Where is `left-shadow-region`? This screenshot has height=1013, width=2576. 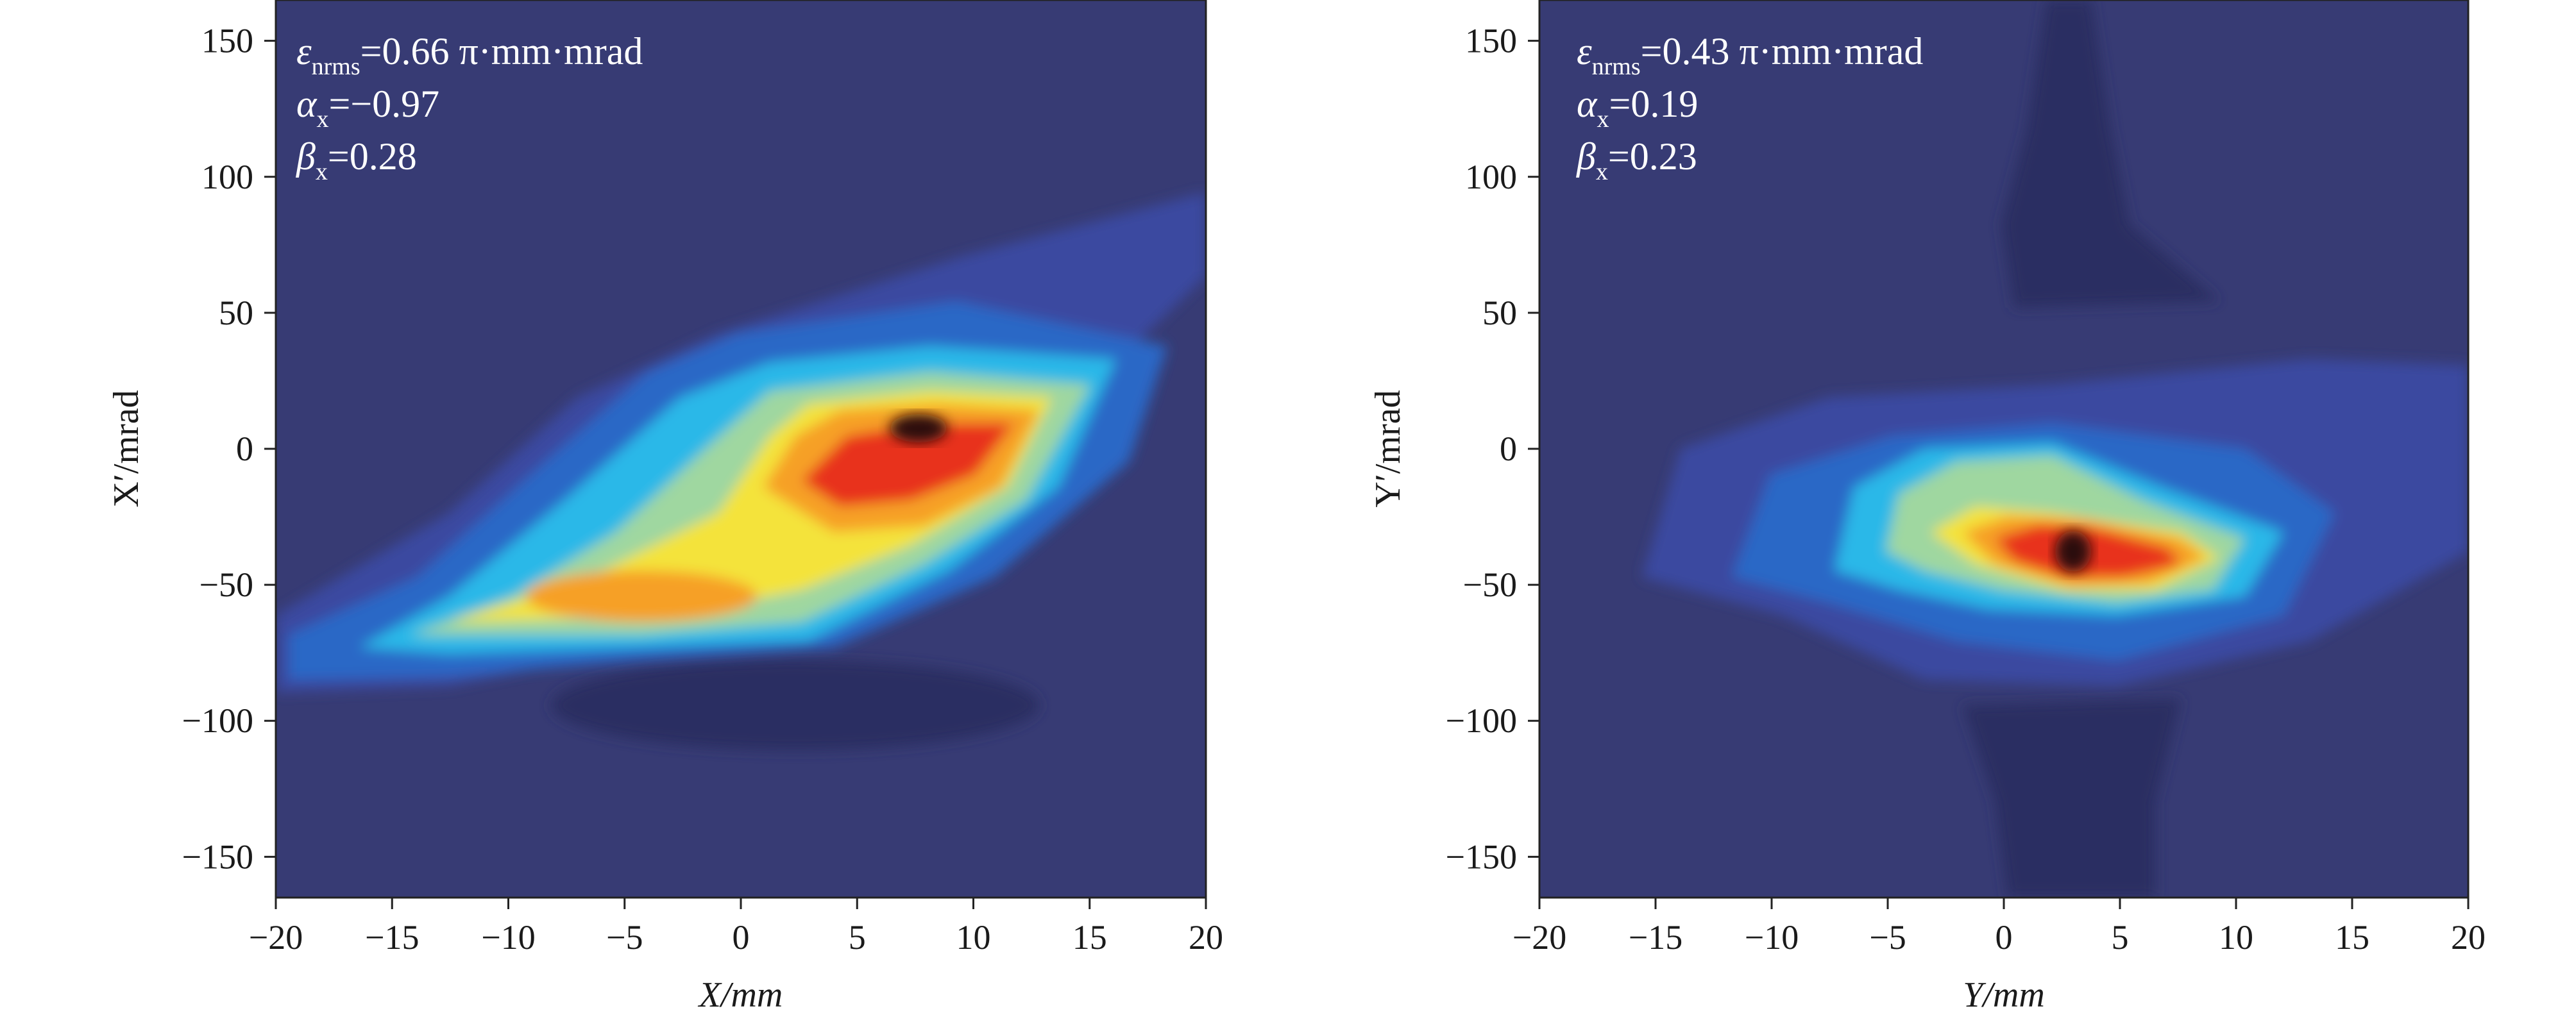
left-shadow-region is located at coordinates (795, 705).